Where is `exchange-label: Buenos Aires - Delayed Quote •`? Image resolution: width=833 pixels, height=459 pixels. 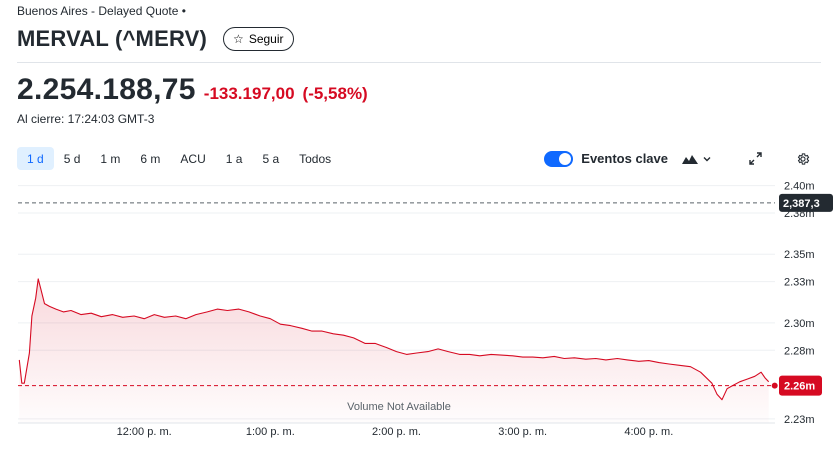
exchange-label: Buenos Aires - Delayed Quote • is located at coordinates (101, 11).